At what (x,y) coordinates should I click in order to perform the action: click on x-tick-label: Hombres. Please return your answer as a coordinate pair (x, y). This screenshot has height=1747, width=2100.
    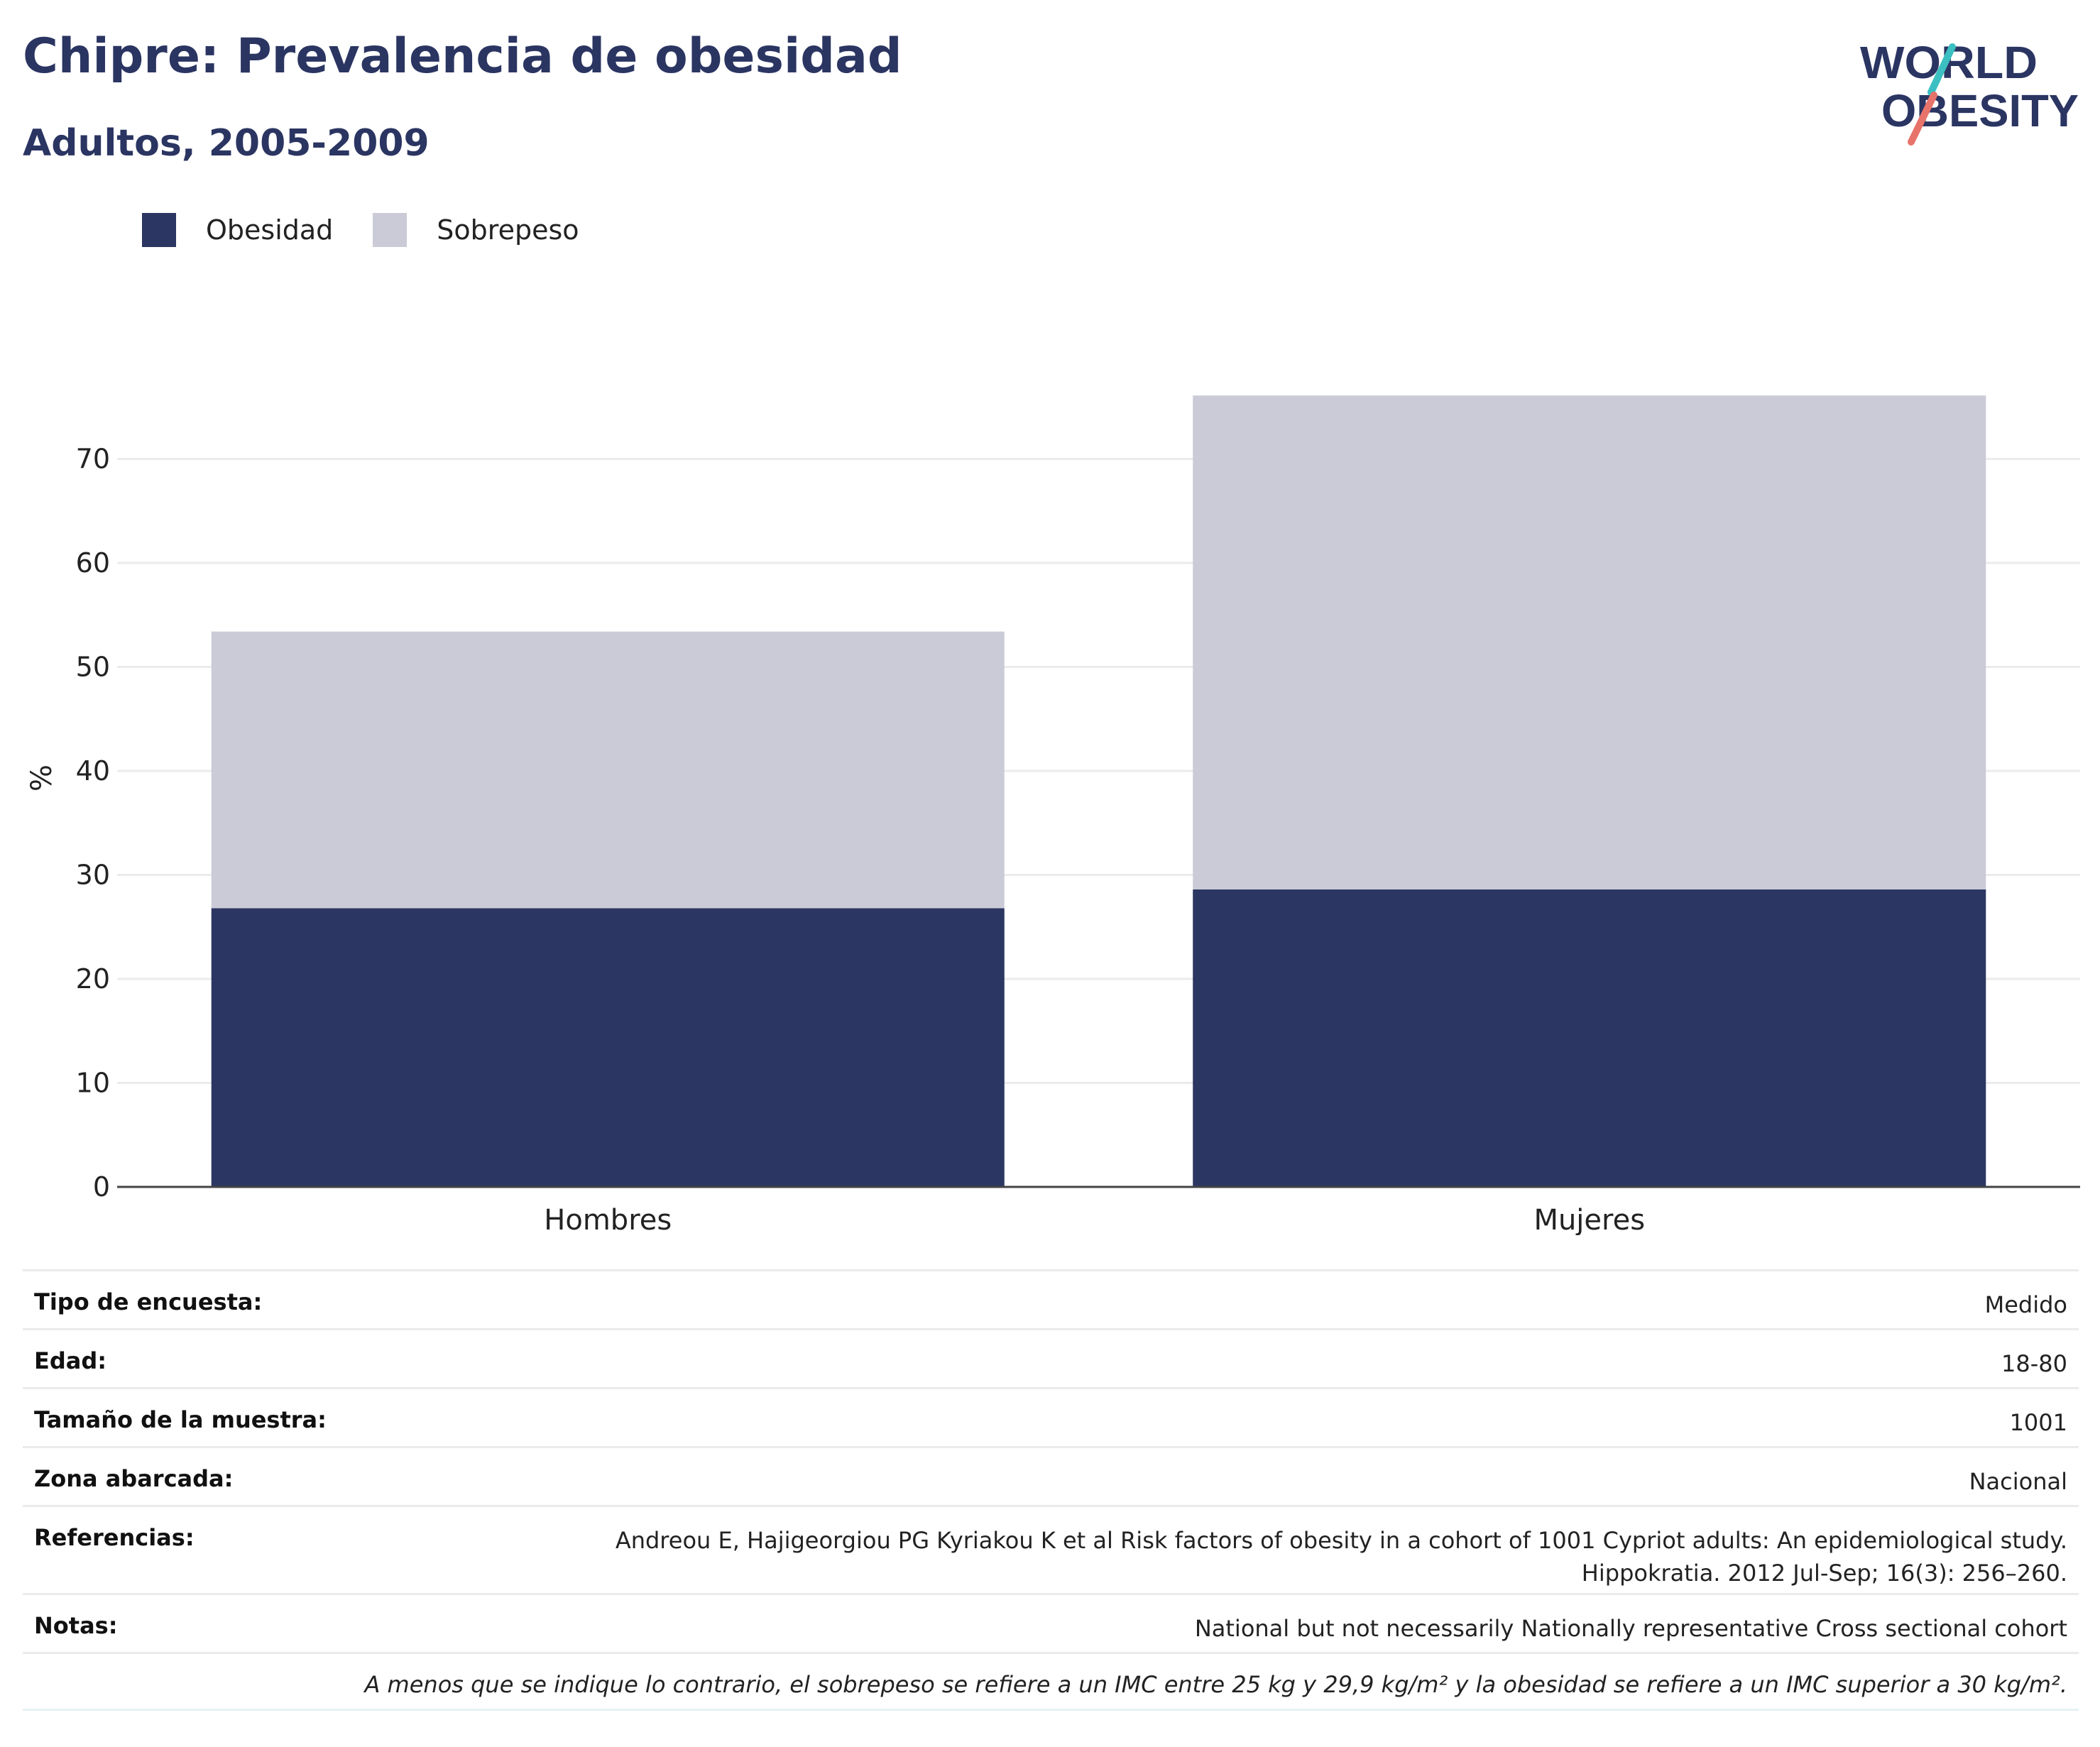
    Looking at the image, I should click on (608, 1219).